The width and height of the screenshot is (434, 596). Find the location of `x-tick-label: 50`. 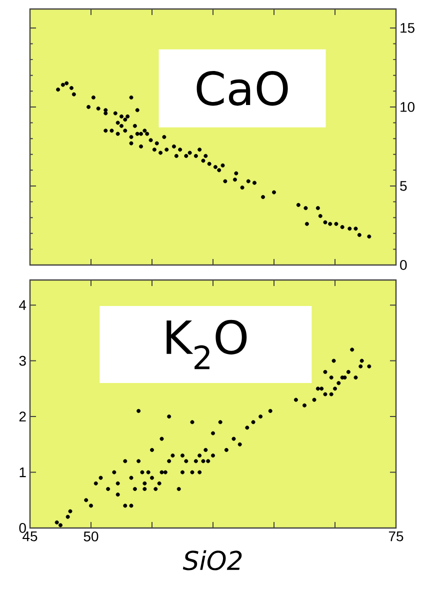

x-tick-label: 50 is located at coordinates (91, 537).